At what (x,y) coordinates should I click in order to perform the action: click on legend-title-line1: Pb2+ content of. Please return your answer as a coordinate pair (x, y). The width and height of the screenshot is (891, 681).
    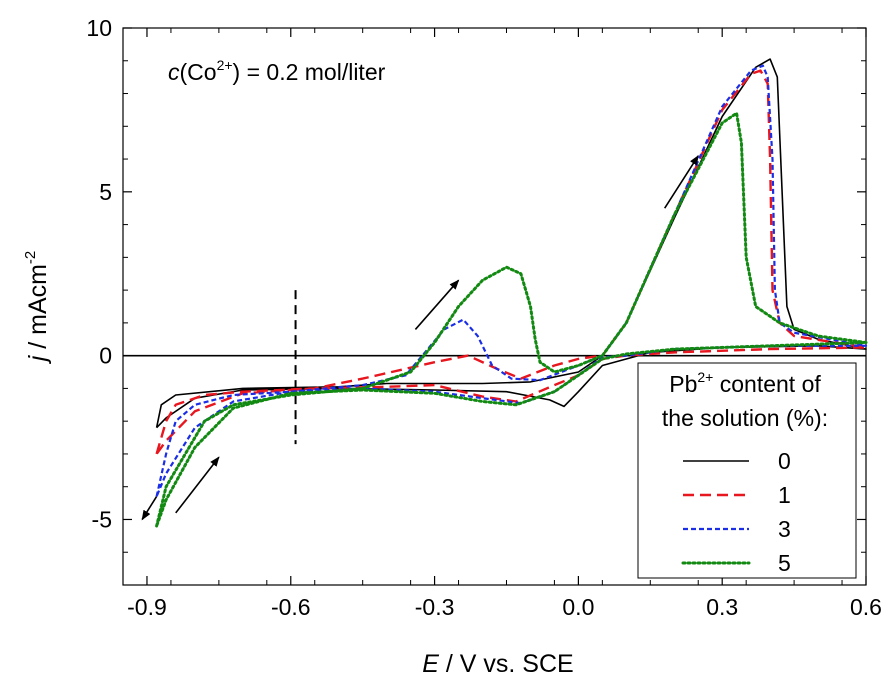
    Looking at the image, I should click on (745, 383).